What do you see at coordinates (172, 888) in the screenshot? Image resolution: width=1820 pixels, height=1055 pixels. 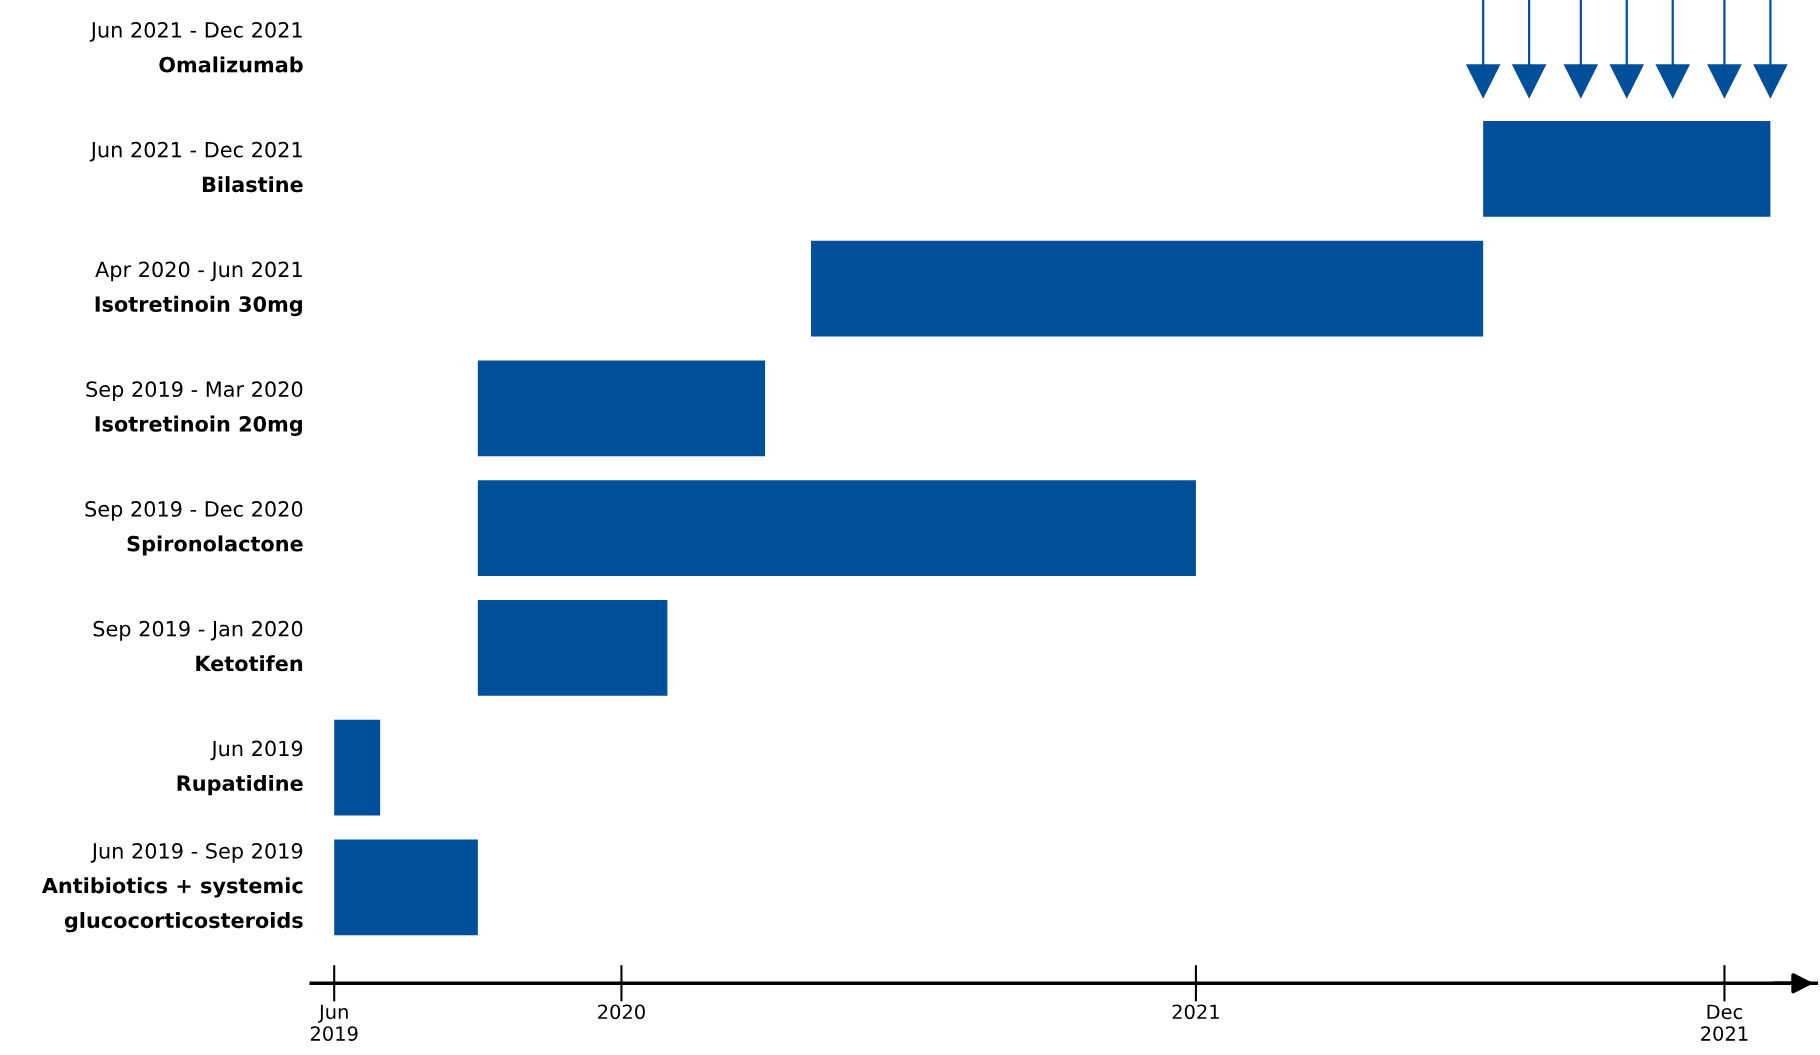 I see `y-tick-label: Jun 2019 - Sep 2019 Antibiotics + systemic glucocorticosteroids` at bounding box center [172, 888].